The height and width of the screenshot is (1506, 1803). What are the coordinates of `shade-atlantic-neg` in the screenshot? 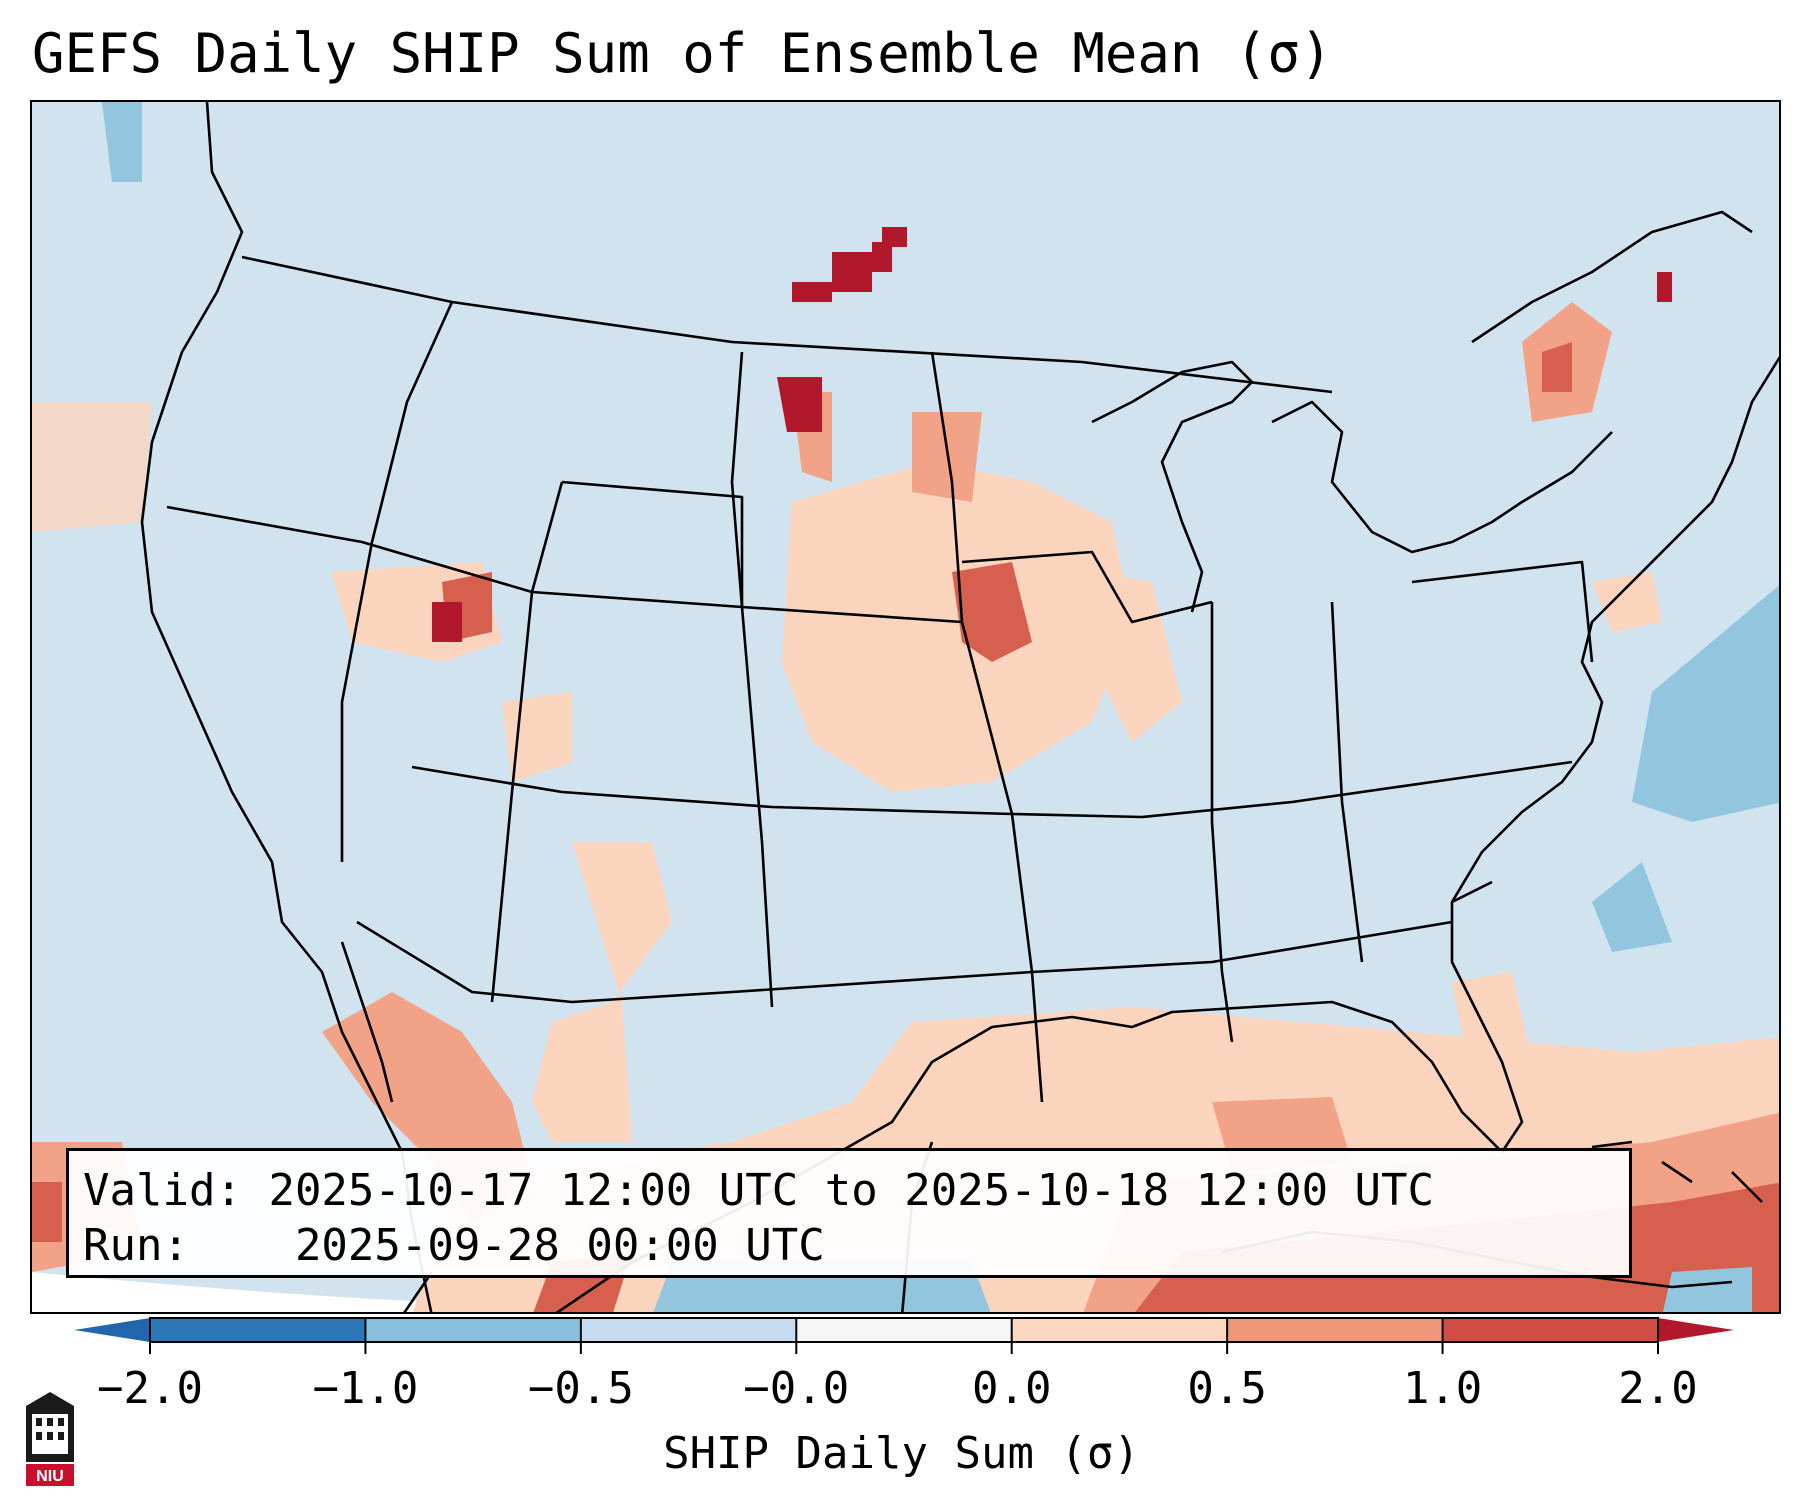 It's located at (1705, 703).